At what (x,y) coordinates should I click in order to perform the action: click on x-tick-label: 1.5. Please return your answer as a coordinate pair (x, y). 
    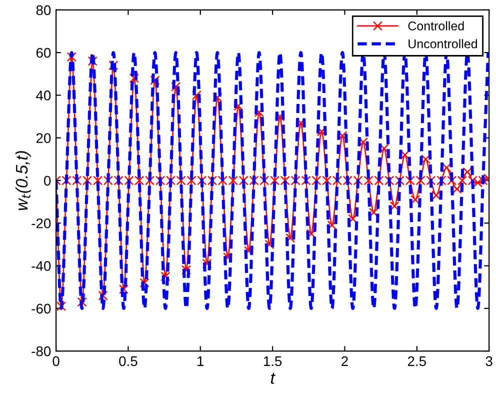
    Looking at the image, I should click on (273, 361).